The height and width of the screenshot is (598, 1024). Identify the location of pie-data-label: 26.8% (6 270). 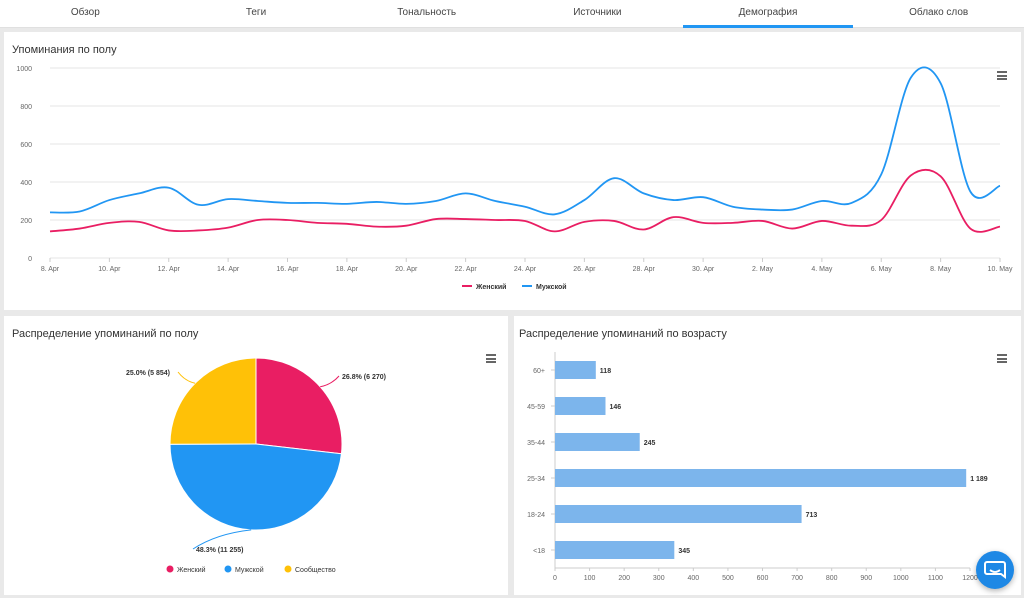
(364, 377).